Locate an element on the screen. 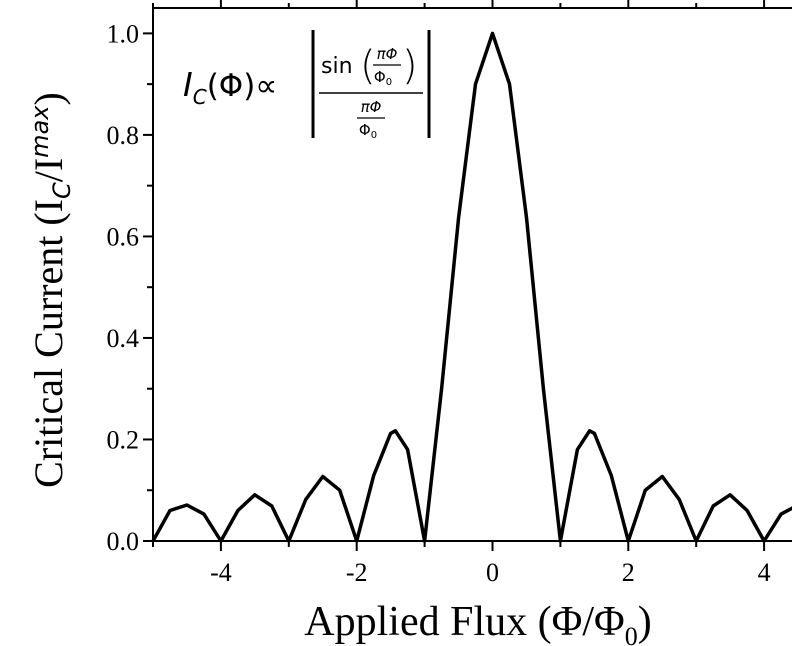 This screenshot has height=646, width=792. formula-paren-right: ) is located at coordinates (410, 66).